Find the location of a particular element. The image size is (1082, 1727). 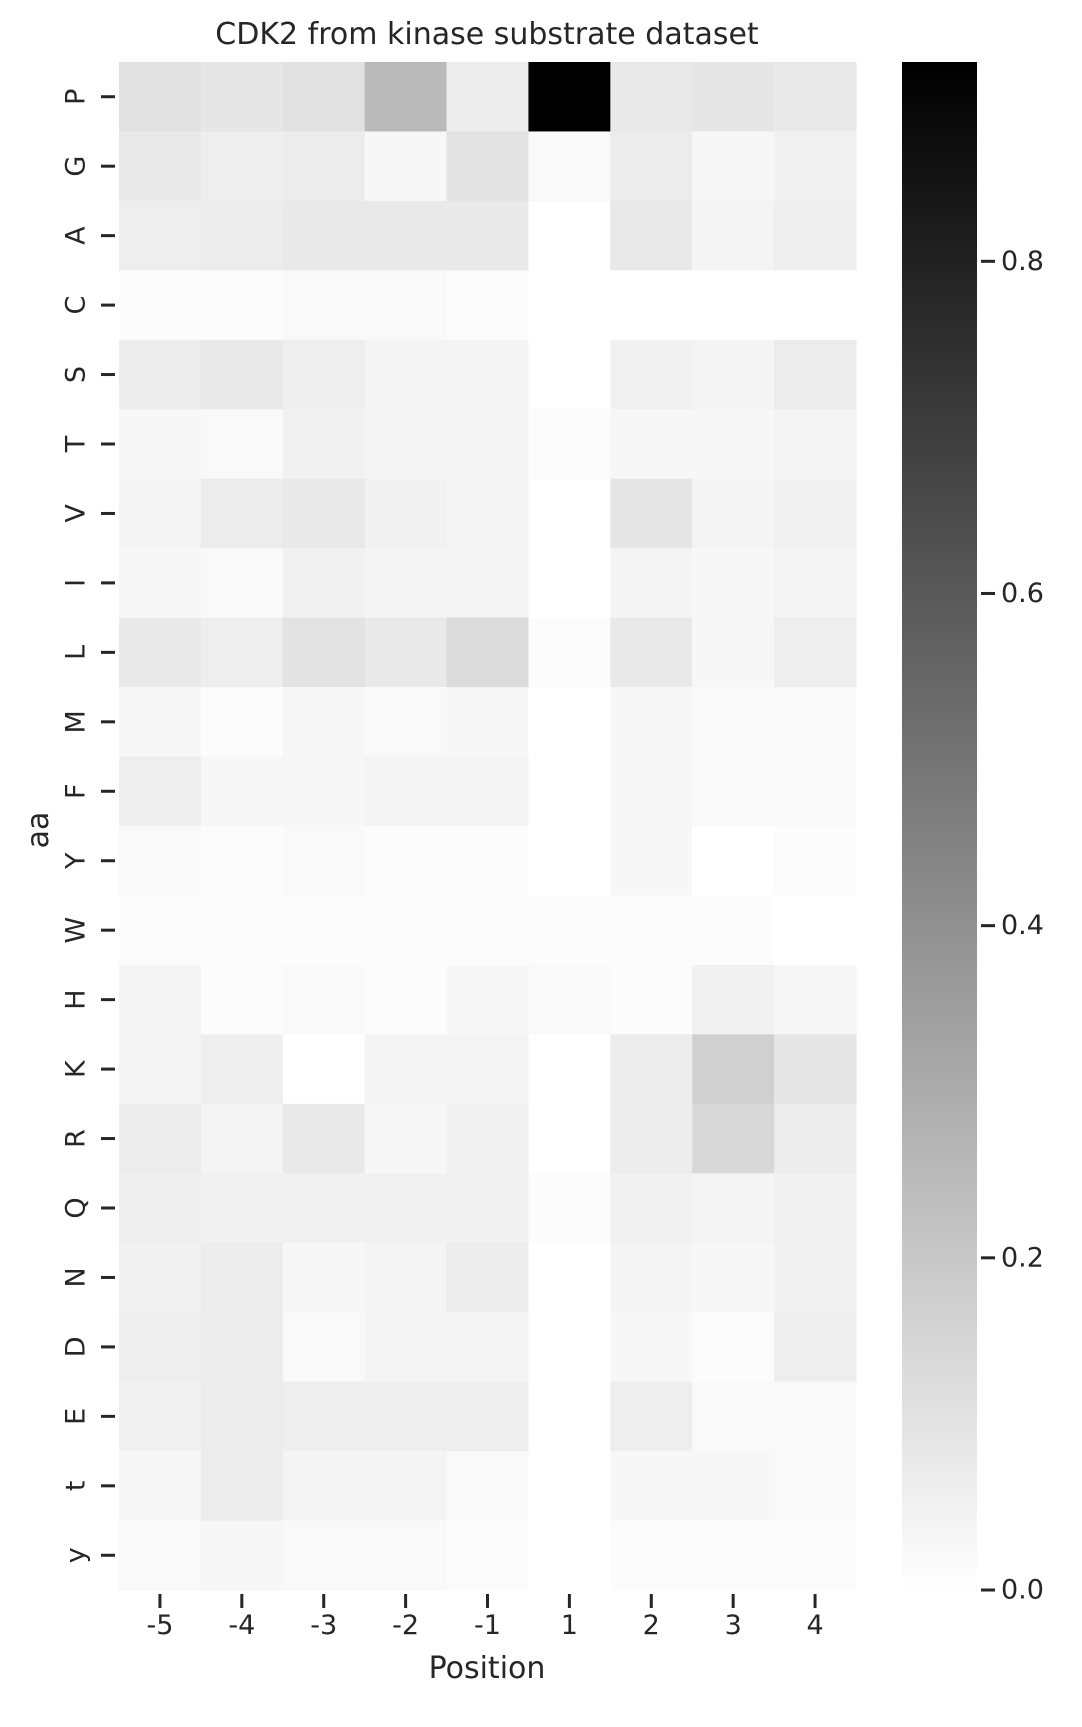

y-tick-label: L is located at coordinates (76, 652).